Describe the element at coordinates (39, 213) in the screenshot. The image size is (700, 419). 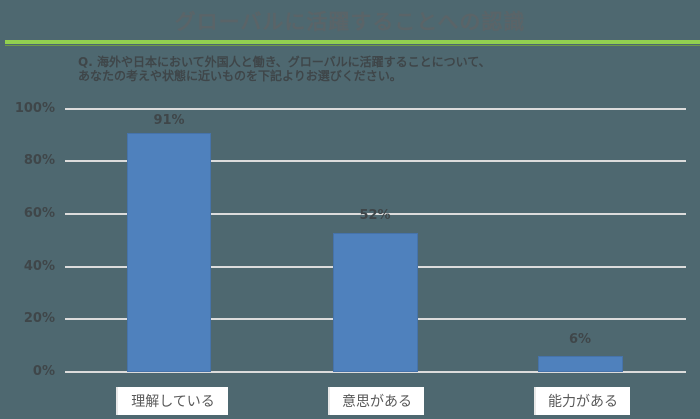
I see `y-tick-label: 60%` at that location.